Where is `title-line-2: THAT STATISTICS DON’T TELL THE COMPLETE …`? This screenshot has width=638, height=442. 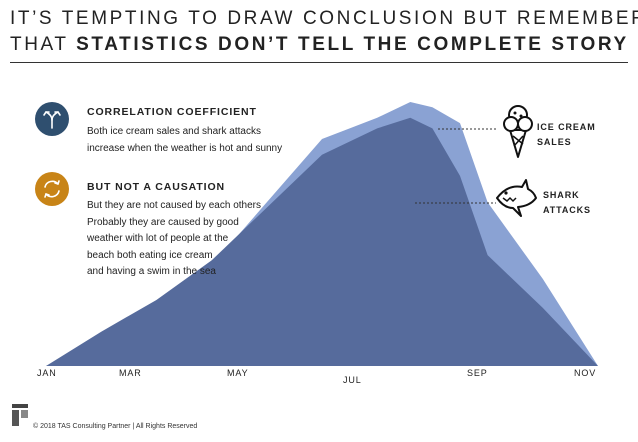
title-line-2: THAT STATISTICS DON’T TELL THE COMPLETE … is located at coordinates (320, 45).